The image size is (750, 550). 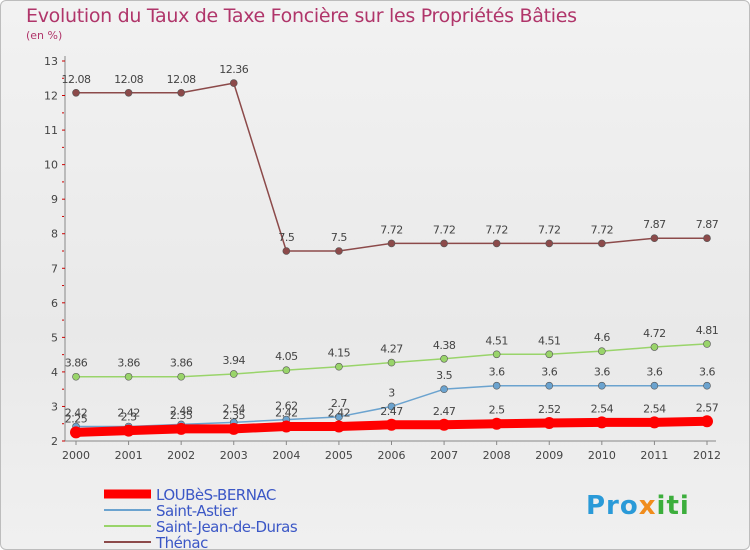 I want to click on data-label-Thénac-2012: 7.87, so click(x=707, y=224).